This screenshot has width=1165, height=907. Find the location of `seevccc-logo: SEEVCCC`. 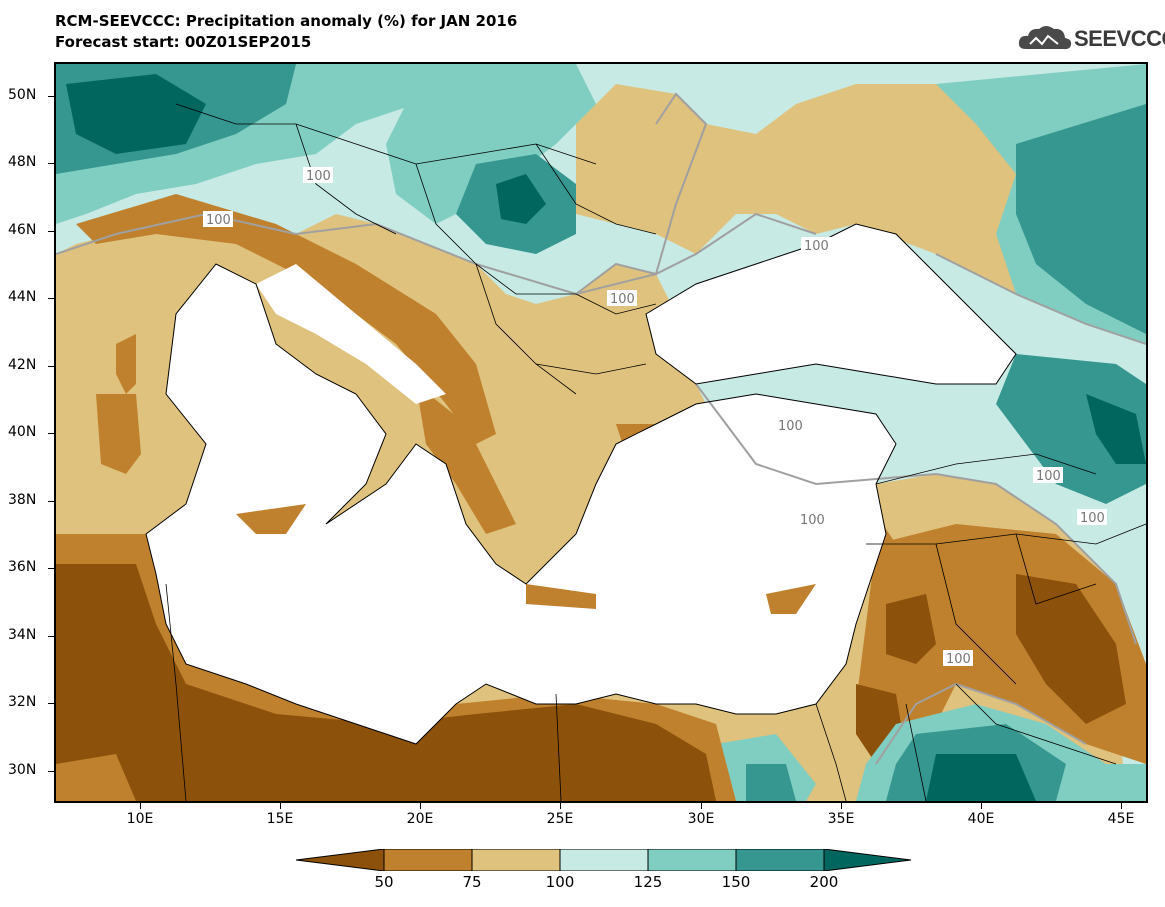

seevccc-logo: SEEVCCC is located at coordinates (1091, 40).